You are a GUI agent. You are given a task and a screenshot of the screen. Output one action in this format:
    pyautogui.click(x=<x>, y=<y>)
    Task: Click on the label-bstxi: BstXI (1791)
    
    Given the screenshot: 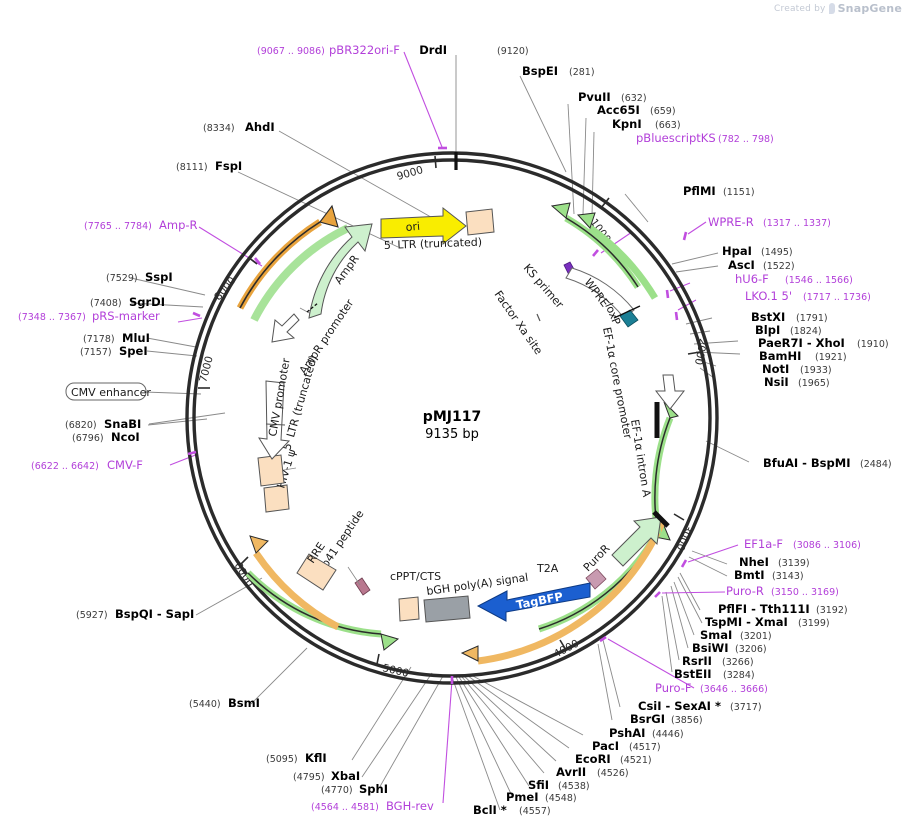 What is the action you would take?
    pyautogui.click(x=789, y=317)
    